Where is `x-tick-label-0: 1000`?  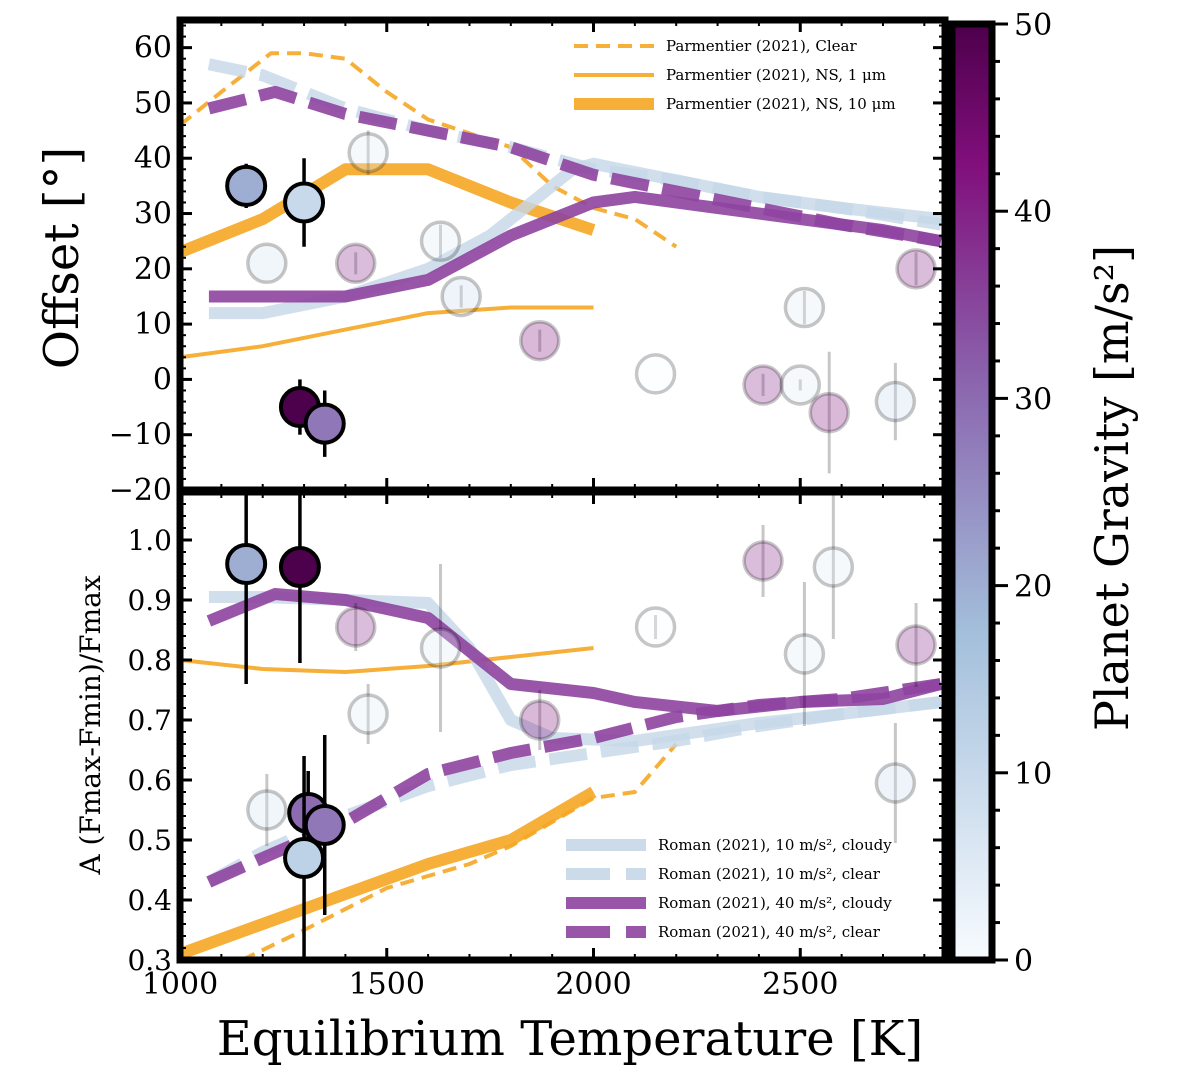
x-tick-label-0: 1000 is located at coordinates (180, 984).